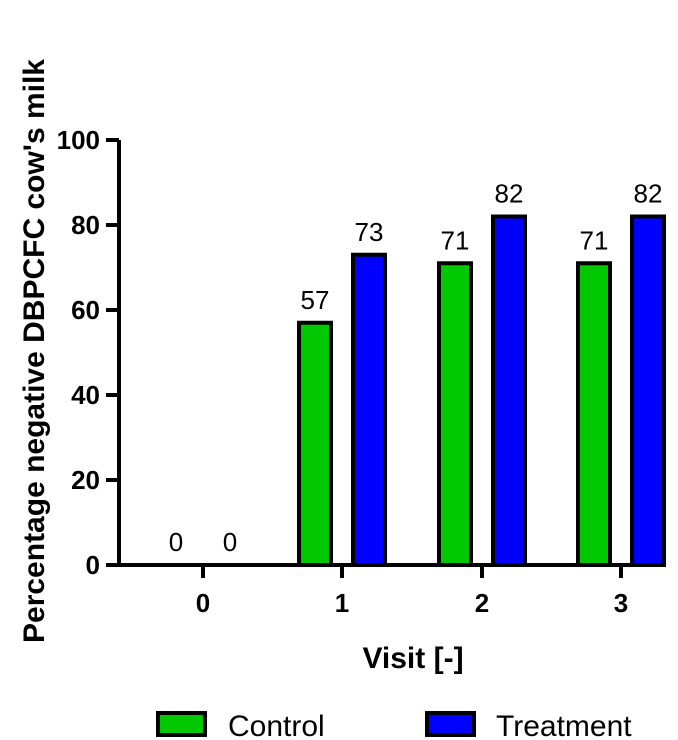  Describe the element at coordinates (412, 591) in the screenshot. I see `x-ticks: 0 1 2 3` at that location.